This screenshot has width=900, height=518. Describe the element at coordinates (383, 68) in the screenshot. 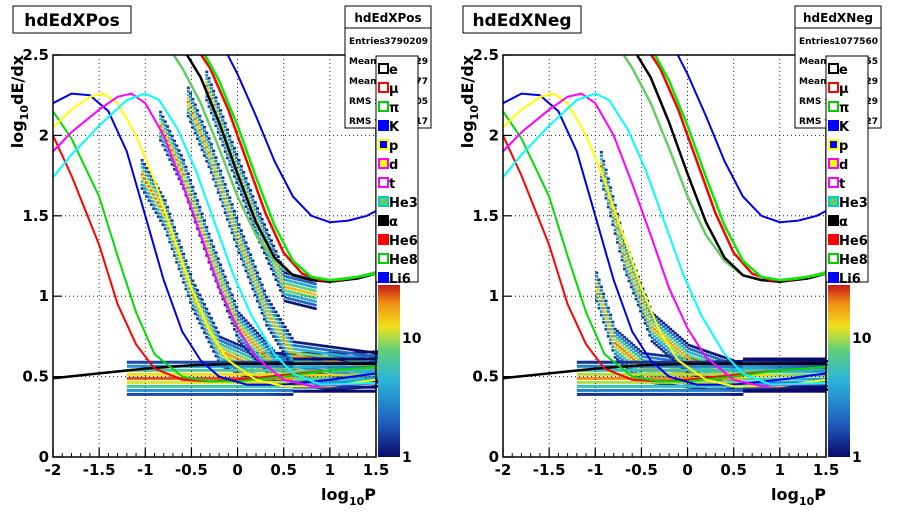

I see `legend-marker` at that location.